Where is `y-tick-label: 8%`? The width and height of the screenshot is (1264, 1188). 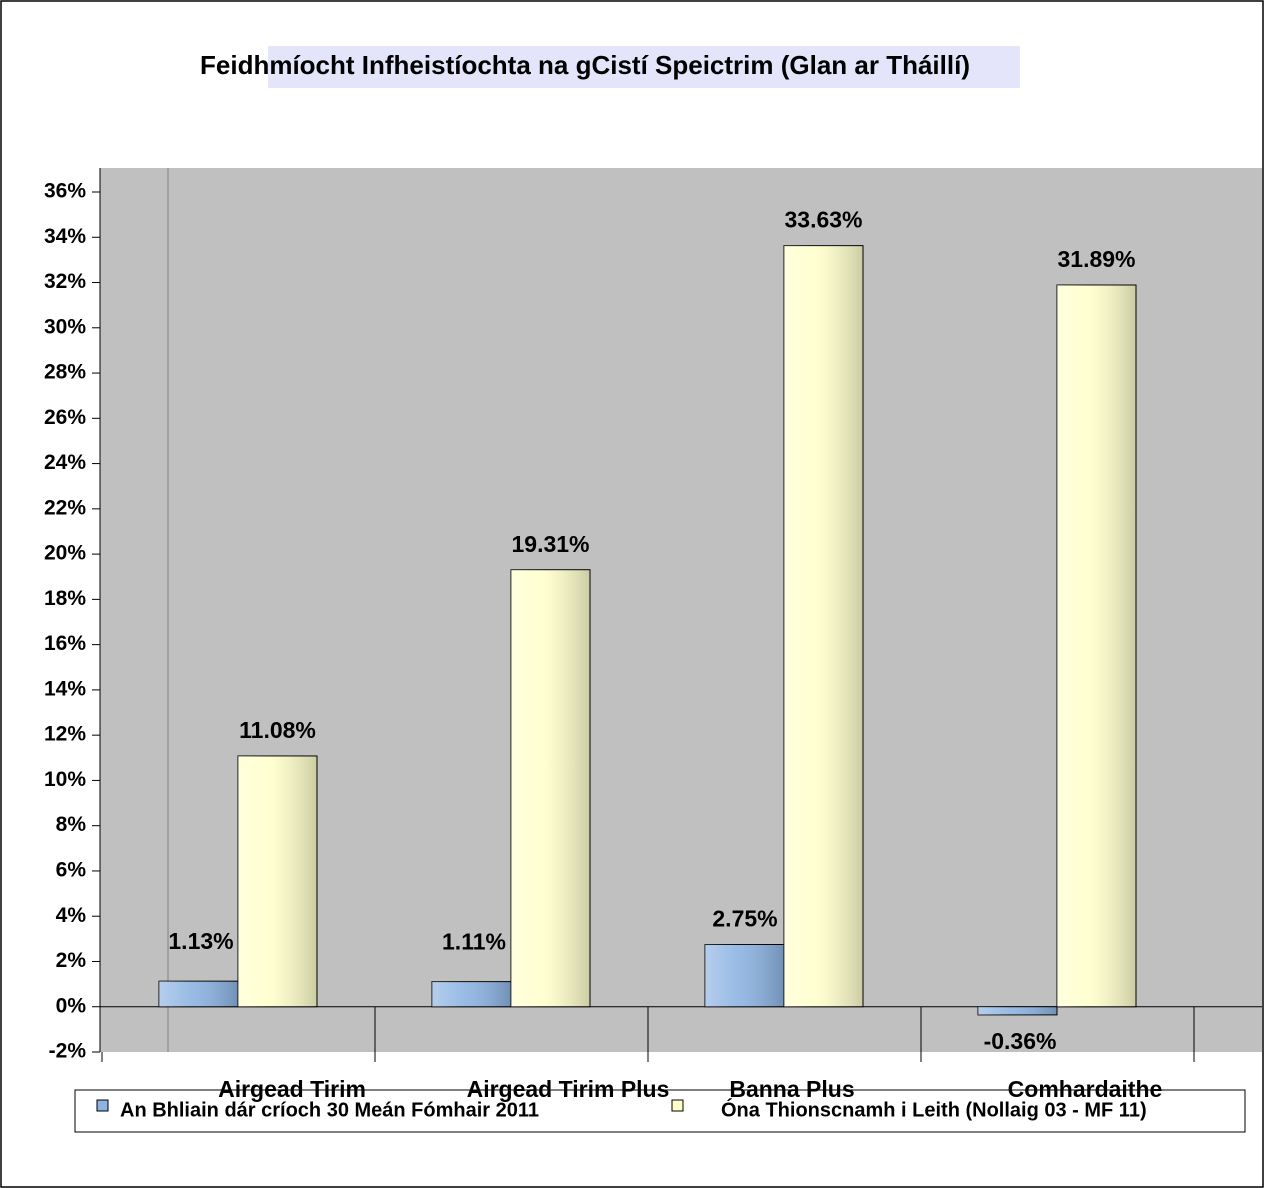 y-tick-label: 8% is located at coordinates (71, 824).